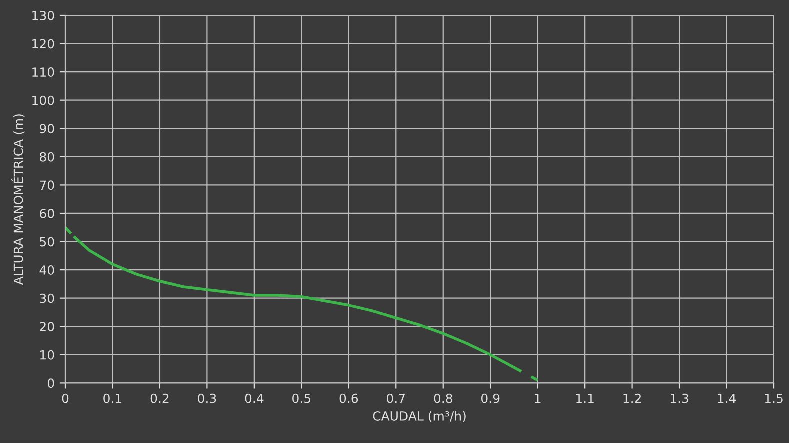 This screenshot has width=789, height=443. Describe the element at coordinates (207, 399) in the screenshot. I see `x-tick-label: 0.3` at that location.